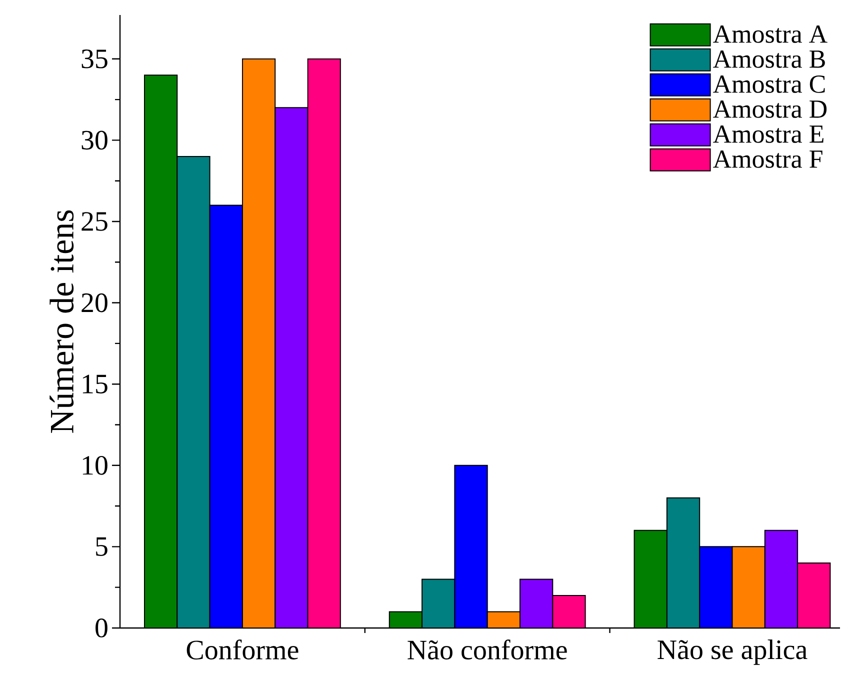 The width and height of the screenshot is (847, 684). Describe the element at coordinates (768, 134) in the screenshot. I see `legend-label: Amostra E` at that location.